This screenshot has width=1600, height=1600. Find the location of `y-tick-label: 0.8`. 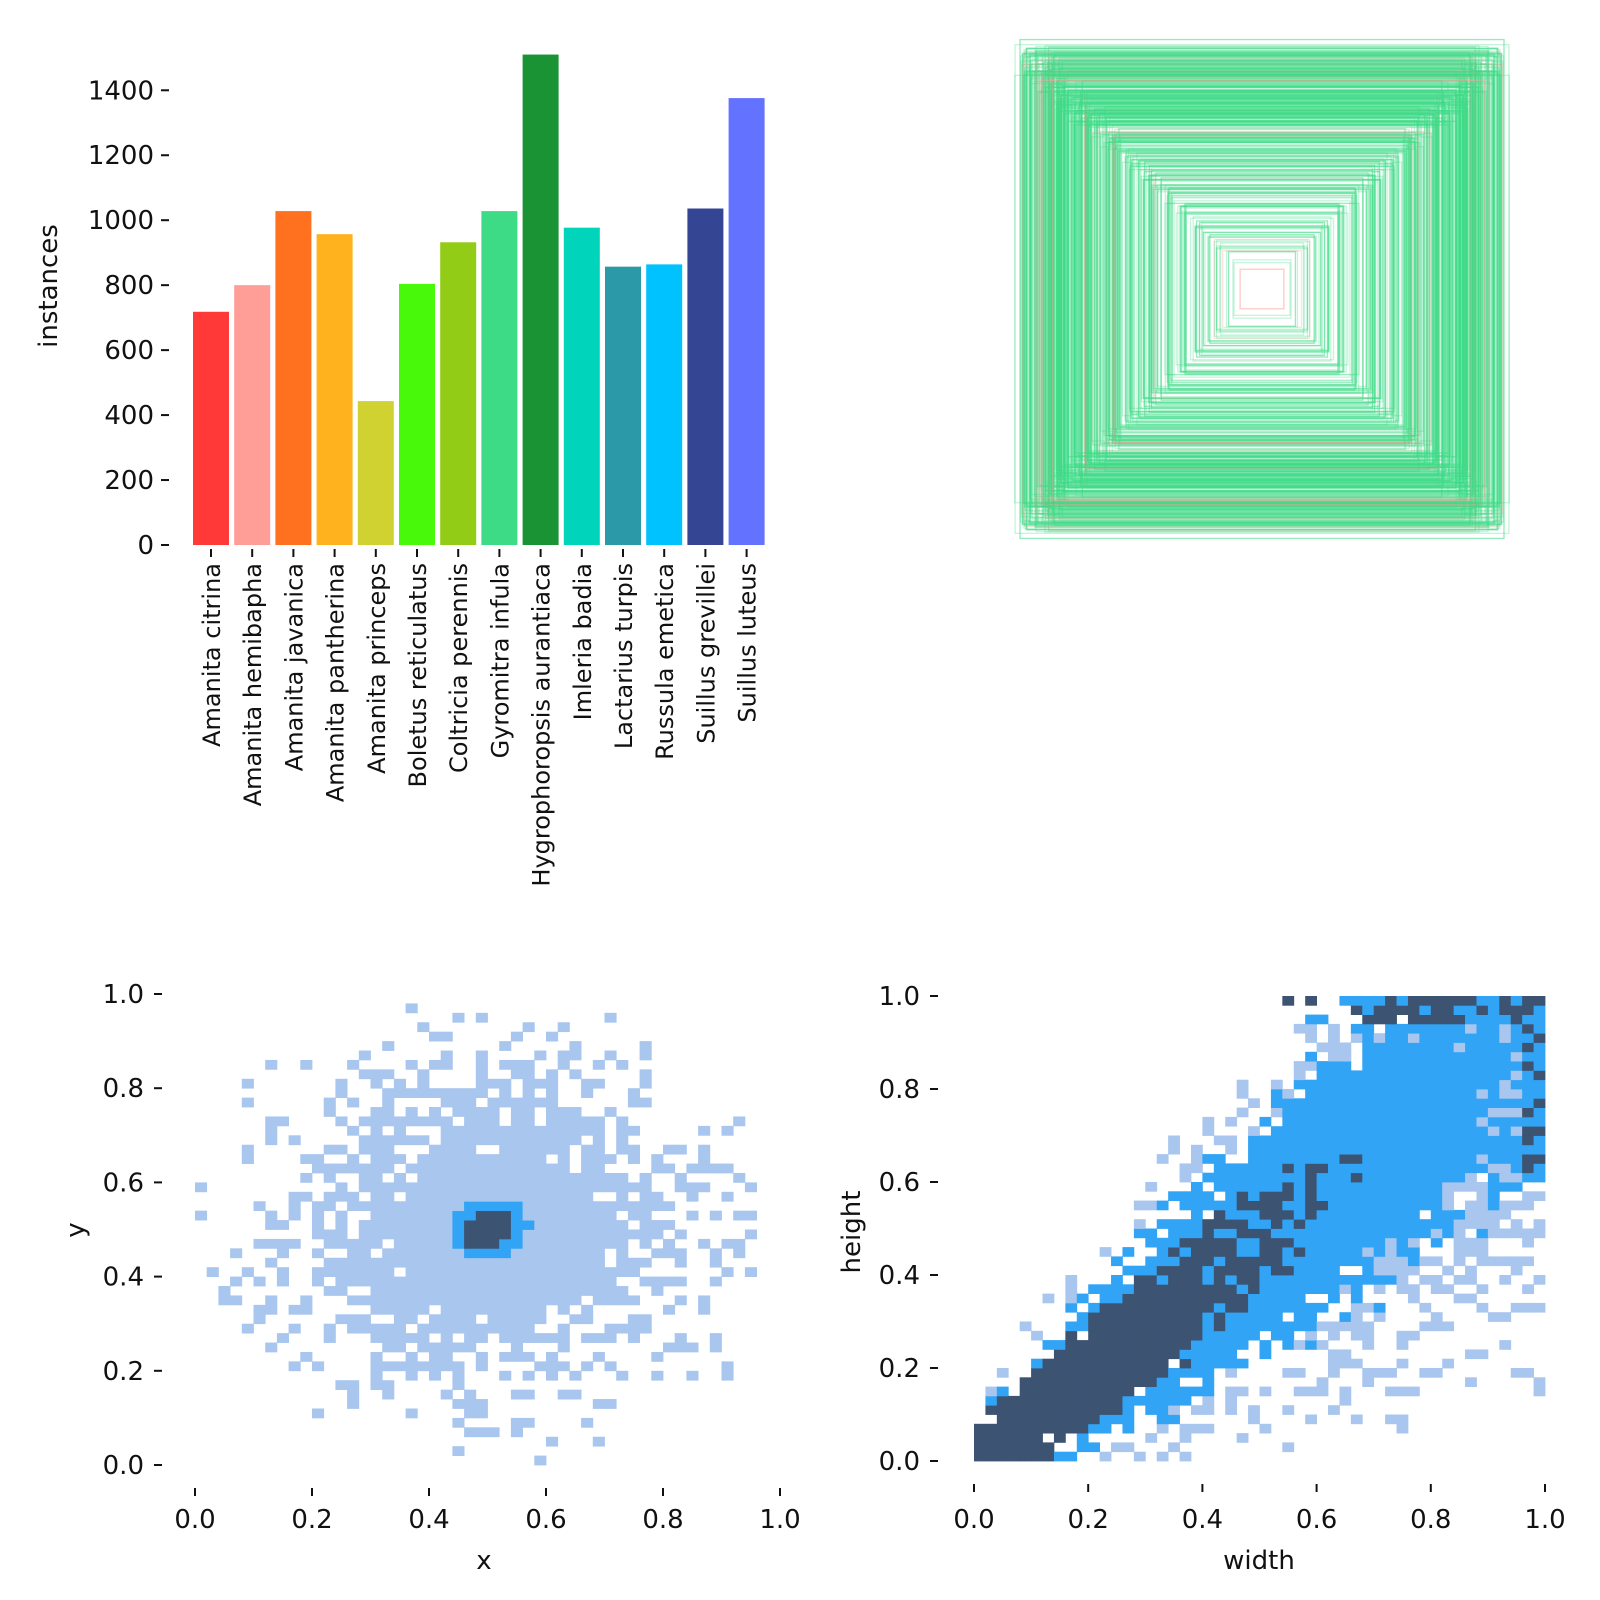

y-tick-label: 0.8 is located at coordinates (899, 1090).